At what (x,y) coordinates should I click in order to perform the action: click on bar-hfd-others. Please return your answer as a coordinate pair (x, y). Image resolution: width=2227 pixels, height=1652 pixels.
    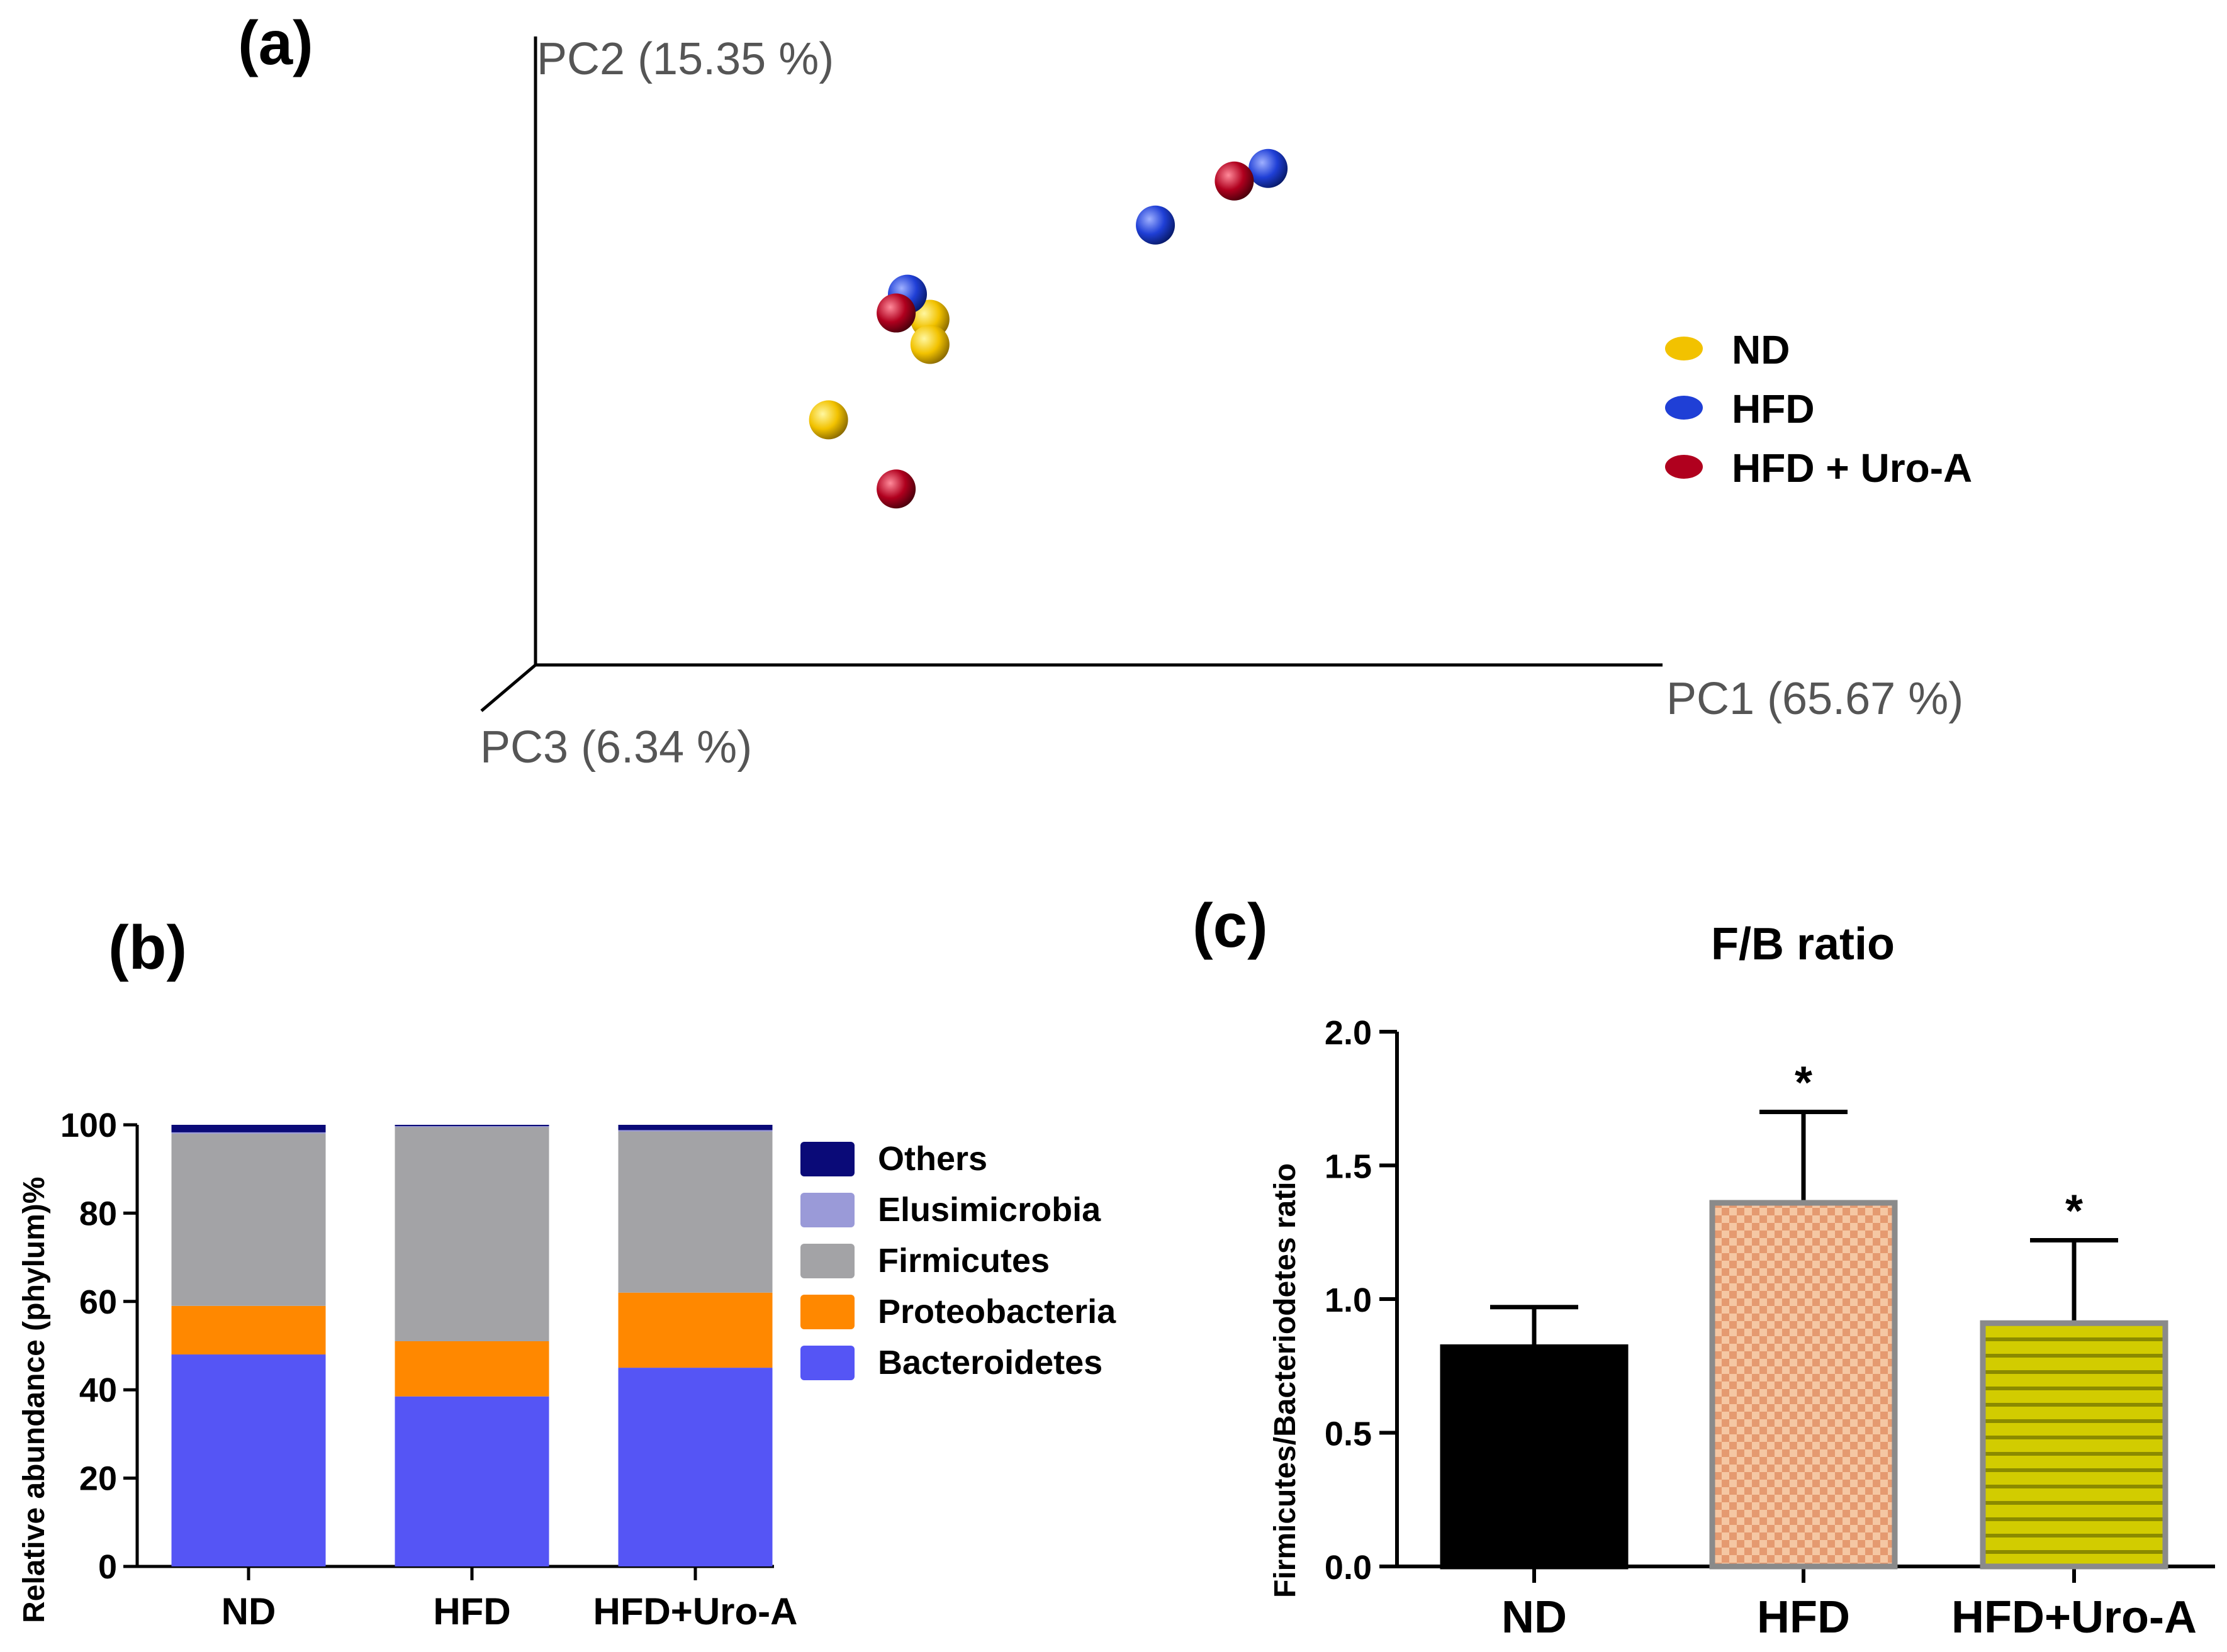
    Looking at the image, I should click on (472, 1126).